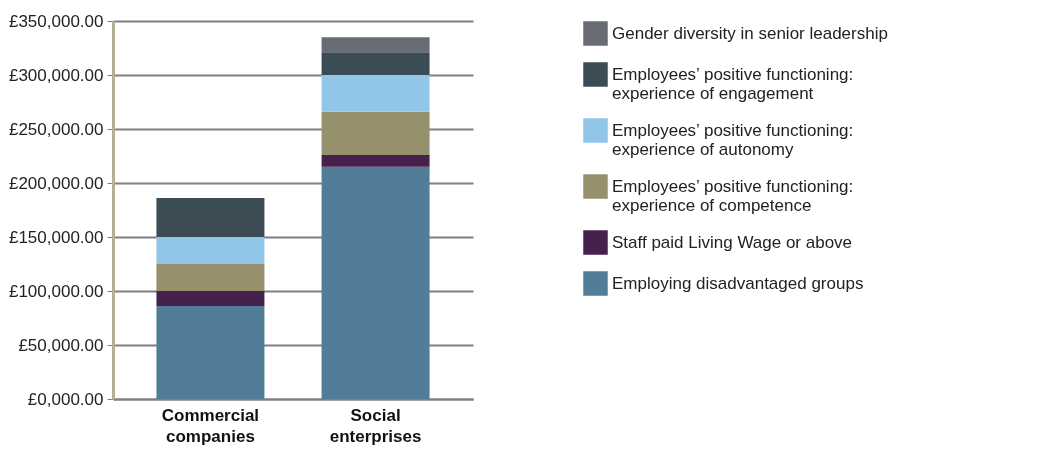  I want to click on y-tick-label: £200,000.00, so click(56, 183).